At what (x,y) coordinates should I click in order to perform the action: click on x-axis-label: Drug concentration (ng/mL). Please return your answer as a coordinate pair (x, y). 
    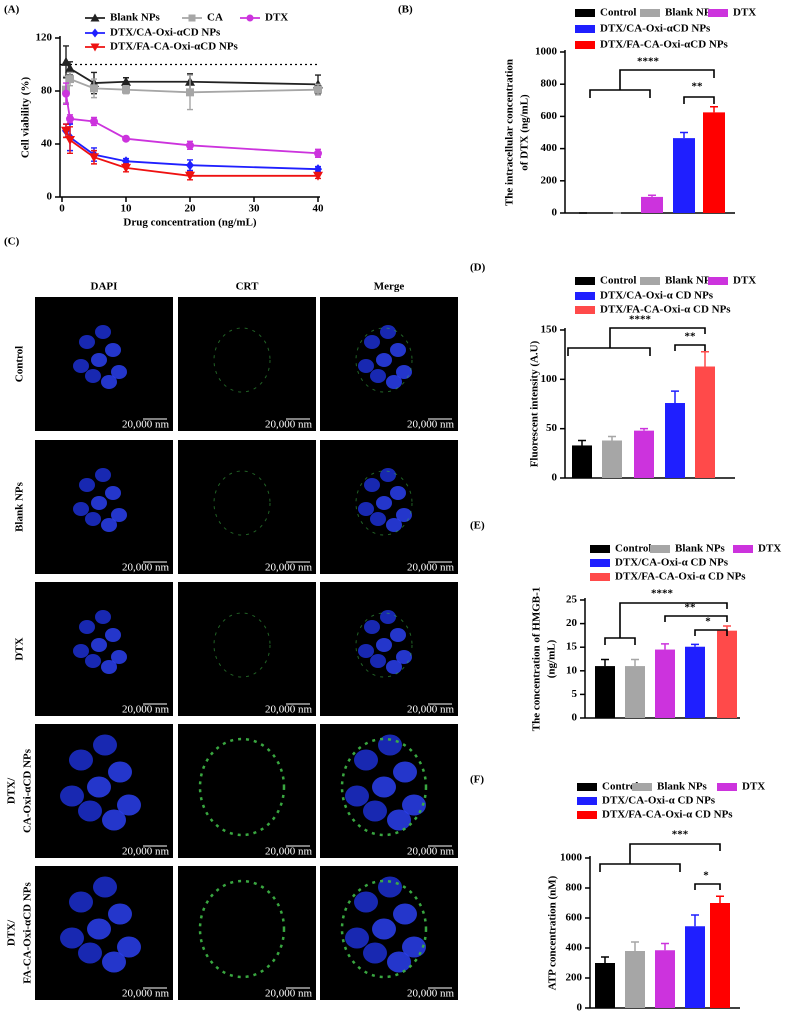
    Looking at the image, I should click on (190, 223).